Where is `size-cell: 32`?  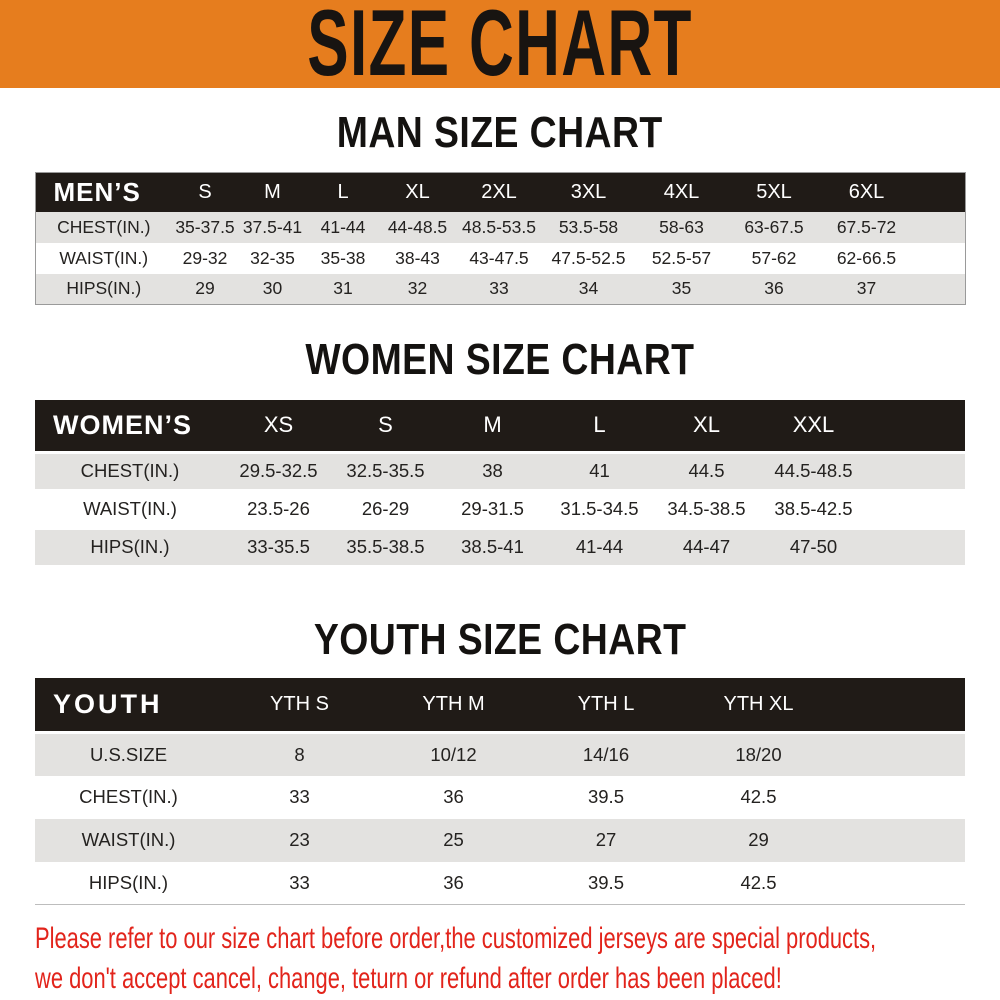
size-cell: 32 is located at coordinates (417, 288).